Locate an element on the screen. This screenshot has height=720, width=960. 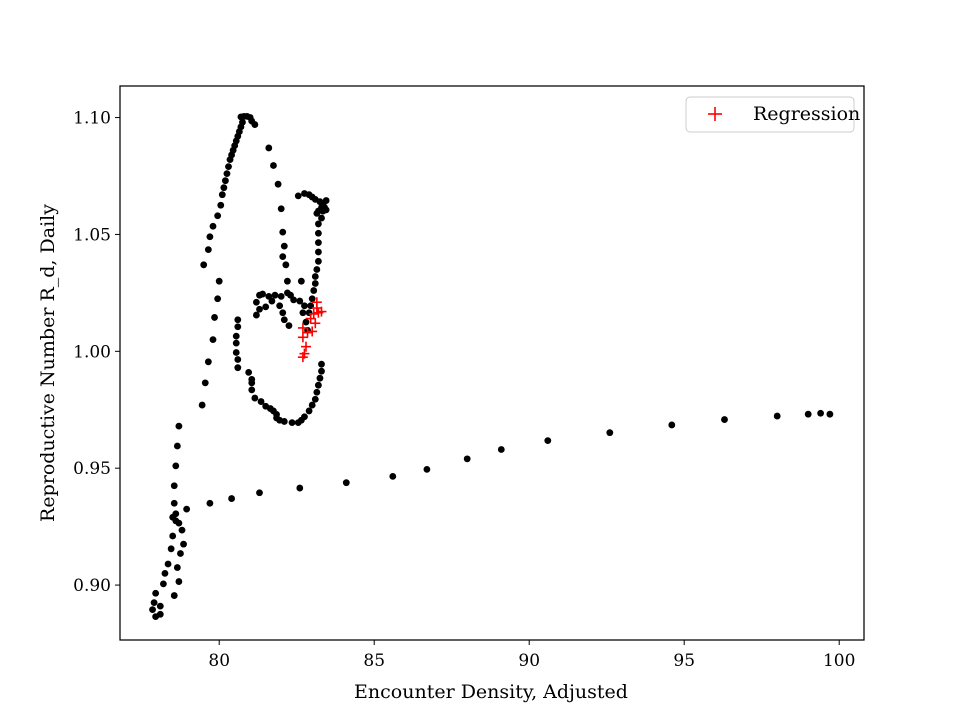
x-axis-label: Encounter Density, Adjusted is located at coordinates (491, 692).